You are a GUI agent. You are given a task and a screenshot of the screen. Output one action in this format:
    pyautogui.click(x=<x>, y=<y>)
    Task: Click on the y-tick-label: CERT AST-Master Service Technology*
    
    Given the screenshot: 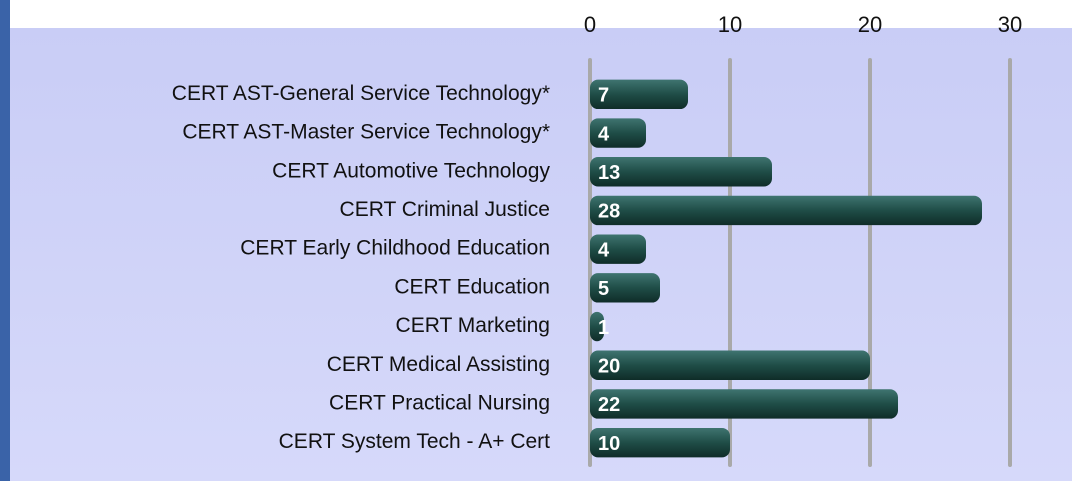 What is the action you would take?
    pyautogui.click(x=366, y=132)
    